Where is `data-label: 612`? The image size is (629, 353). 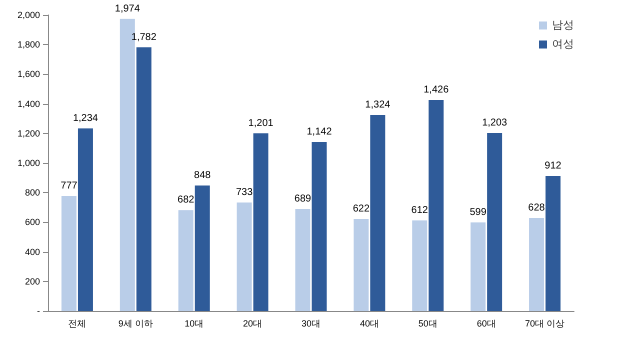 data-label: 612 is located at coordinates (419, 210).